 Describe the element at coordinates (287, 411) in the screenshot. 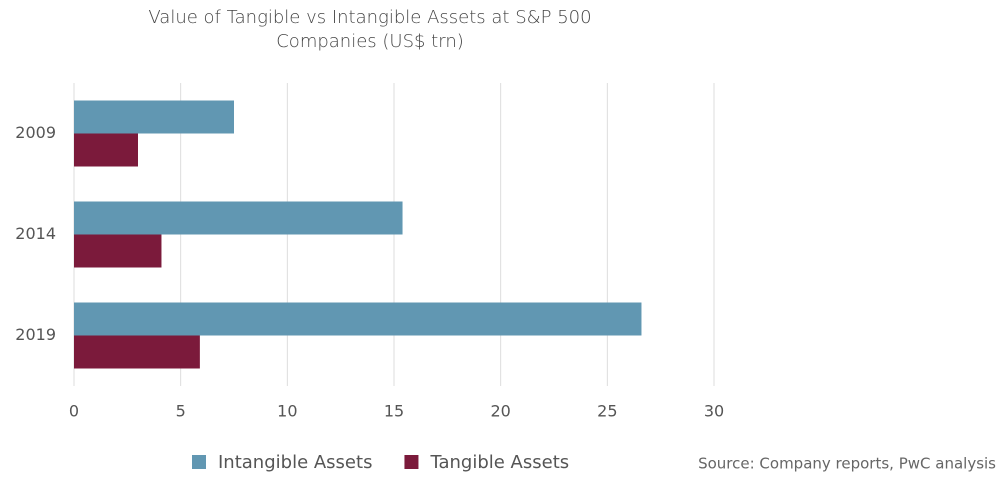

I see `x-tick-label: 10` at that location.